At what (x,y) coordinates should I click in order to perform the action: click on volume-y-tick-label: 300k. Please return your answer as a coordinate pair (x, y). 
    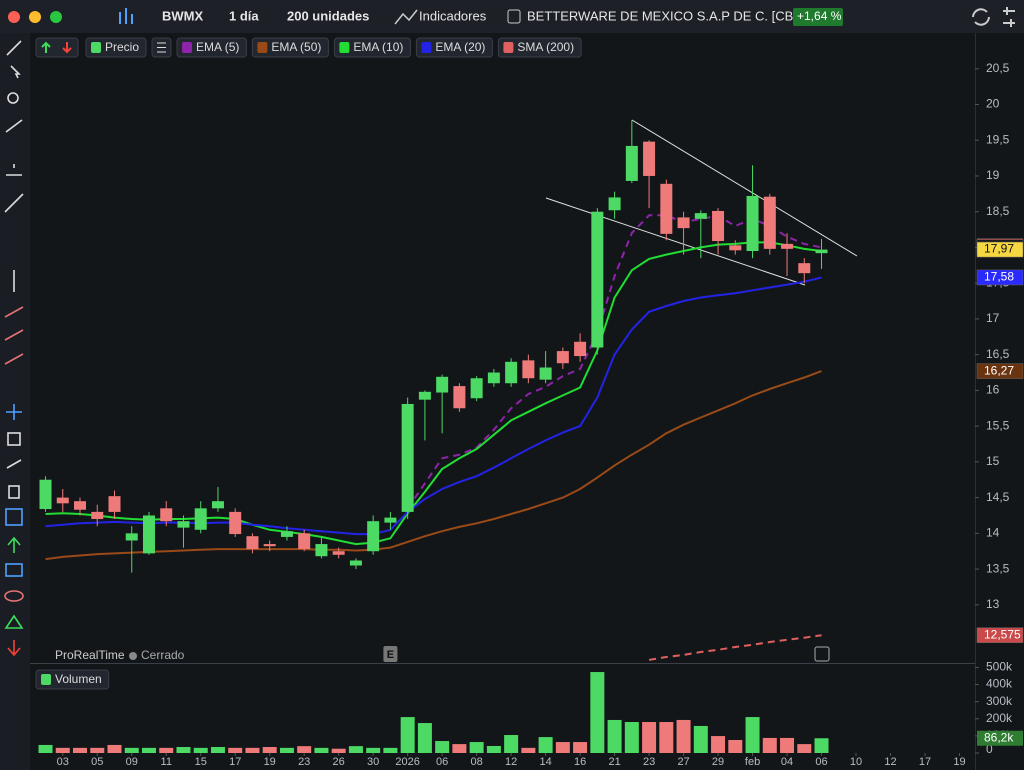
    Looking at the image, I should click on (999, 701).